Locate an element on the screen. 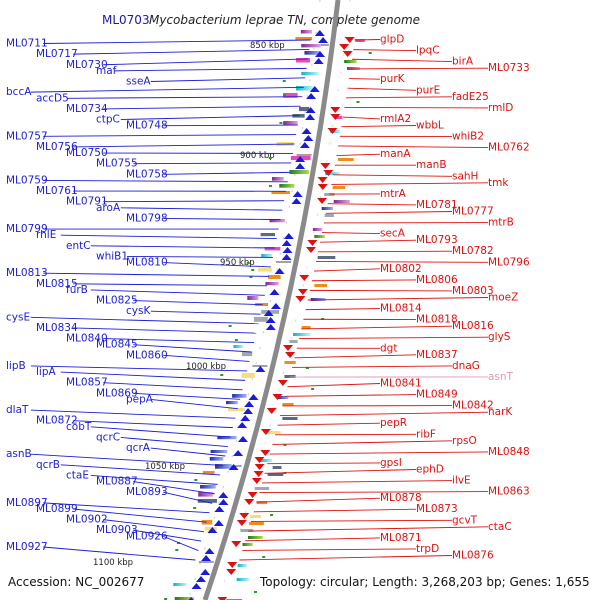  right-gene-label: ribF is located at coordinates (426, 434).